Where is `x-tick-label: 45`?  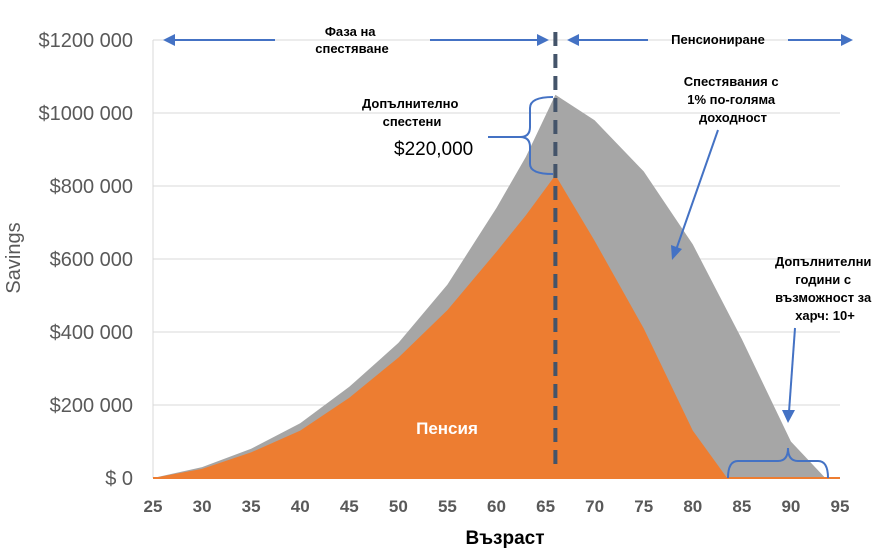
x-tick-label: 45 is located at coordinates (349, 506).